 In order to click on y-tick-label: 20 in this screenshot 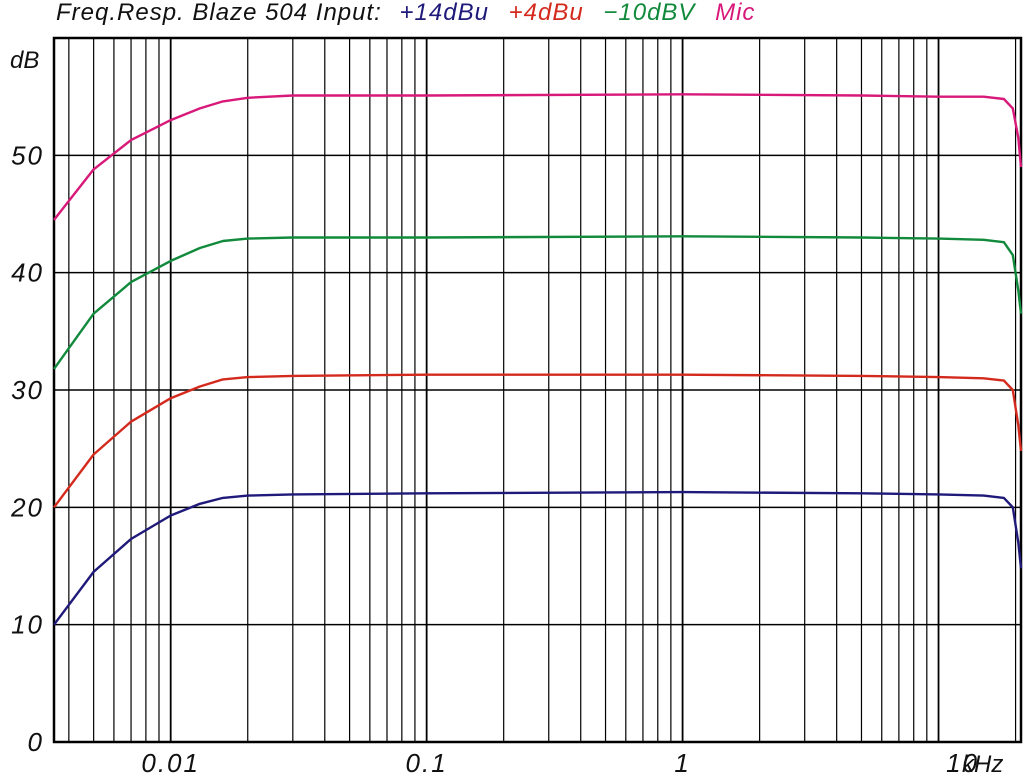, I will do `click(27, 507)`.